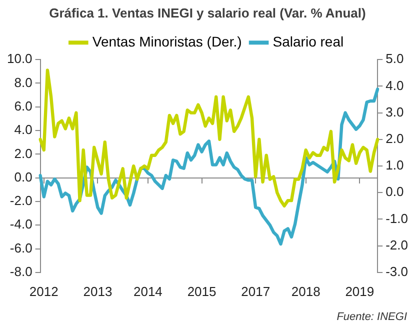  Describe the element at coordinates (23, 106) in the screenshot. I see `y-tick-label: 6.0` at that location.